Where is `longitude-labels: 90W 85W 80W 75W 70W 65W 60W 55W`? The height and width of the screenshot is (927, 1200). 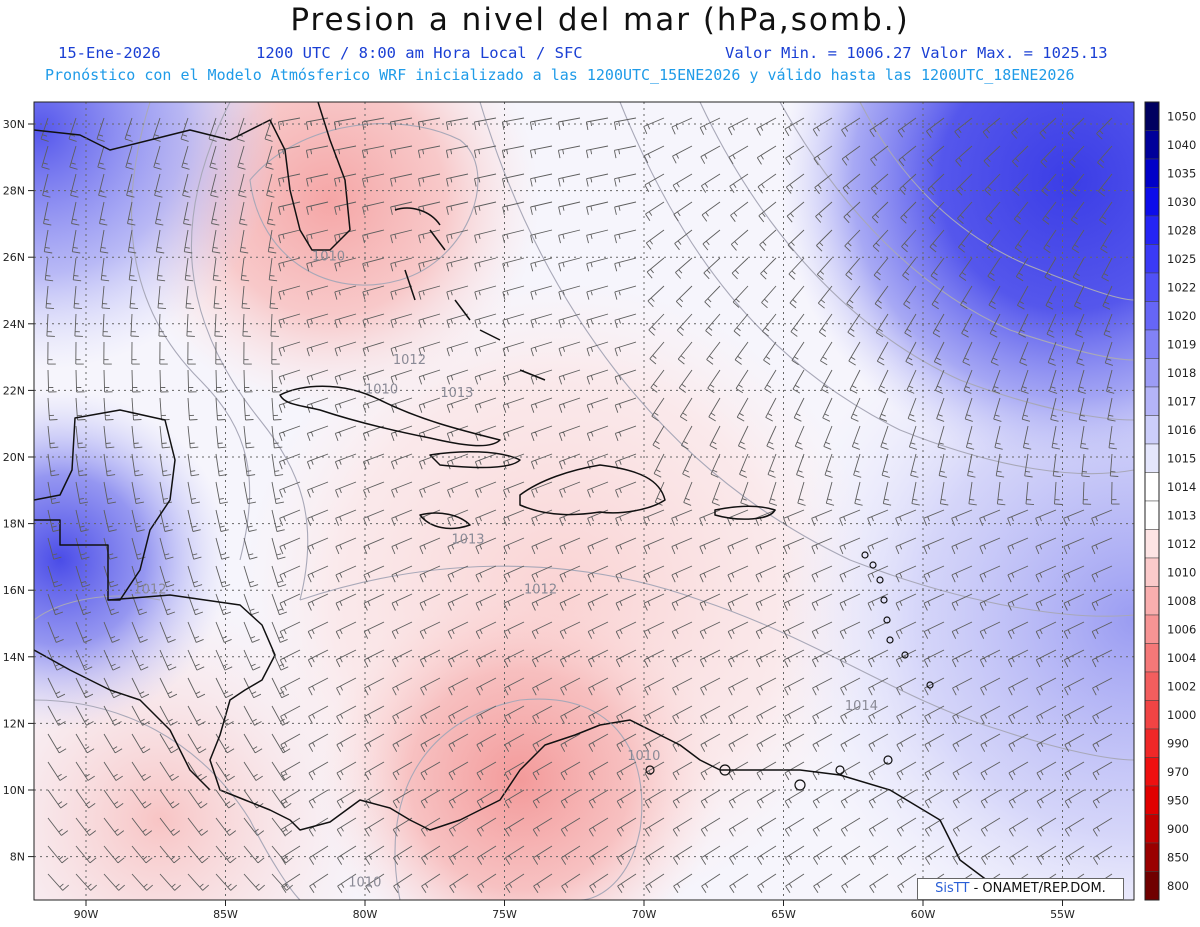 longitude-labels: 90W 85W 80W 75W 70W 65W 60W 55W is located at coordinates (574, 910).